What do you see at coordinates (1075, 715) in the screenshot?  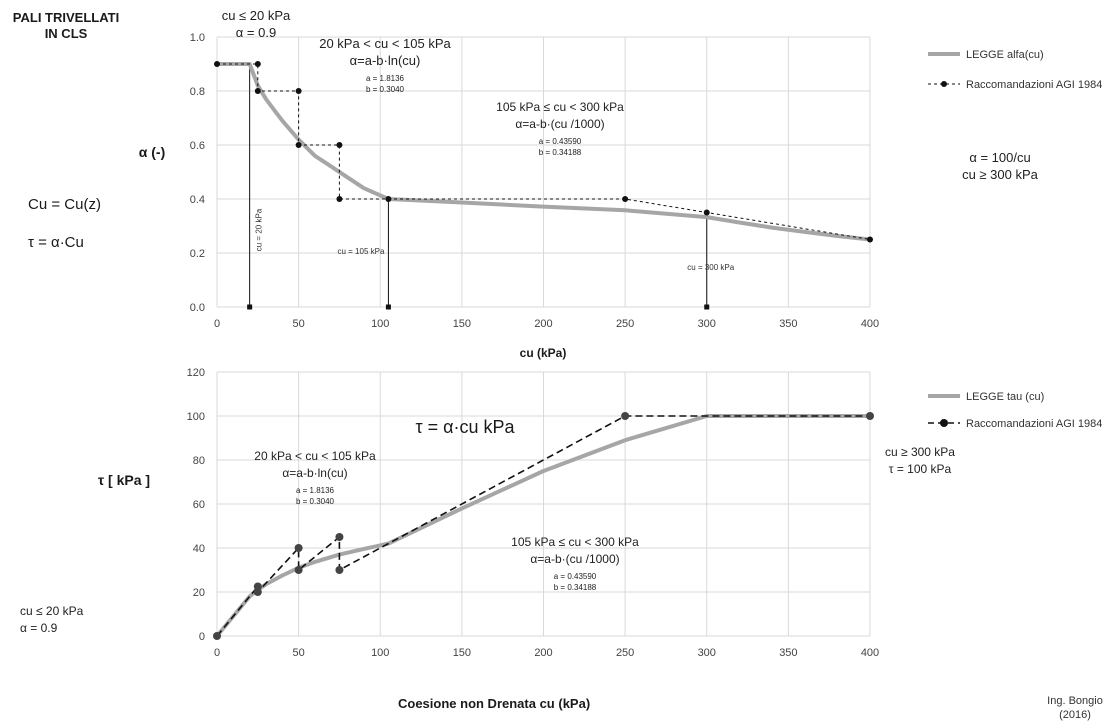 I see `credit-line-2: (2016)` at bounding box center [1075, 715].